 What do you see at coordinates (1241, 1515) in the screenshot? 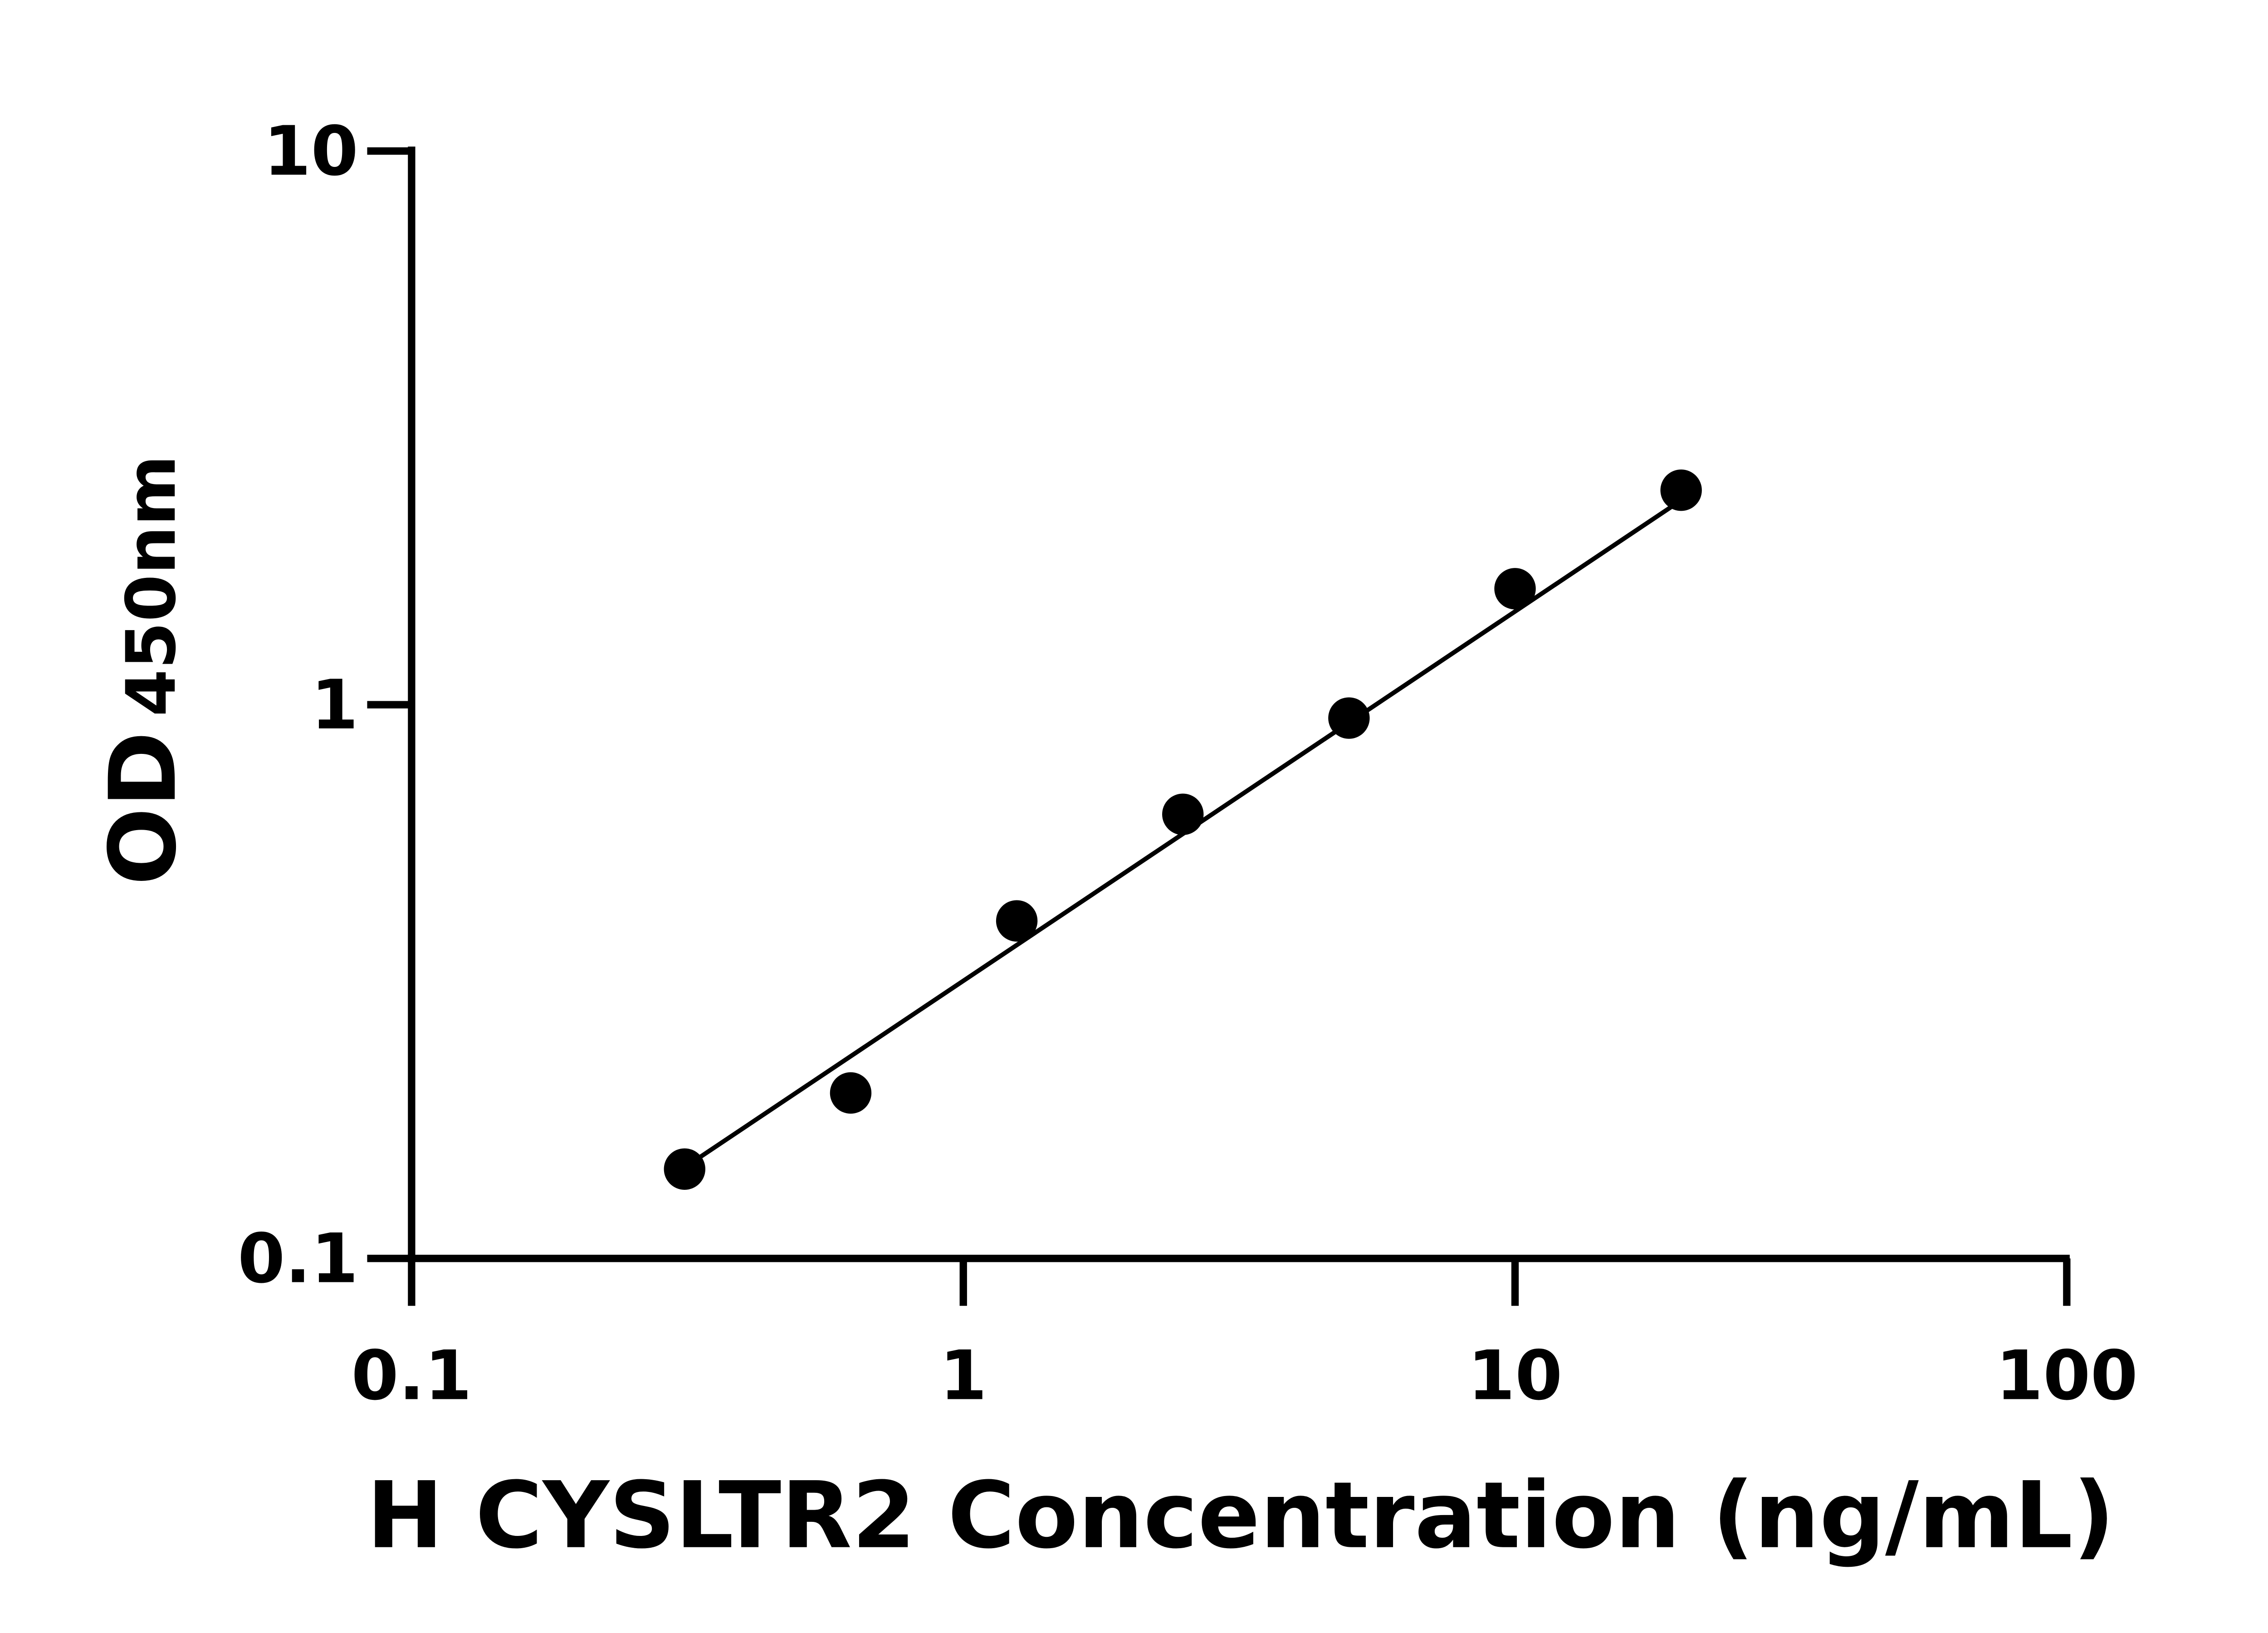
I see `x-axis-label: H CYSLTR2 Concentration (ng/mL)` at bounding box center [1241, 1515].